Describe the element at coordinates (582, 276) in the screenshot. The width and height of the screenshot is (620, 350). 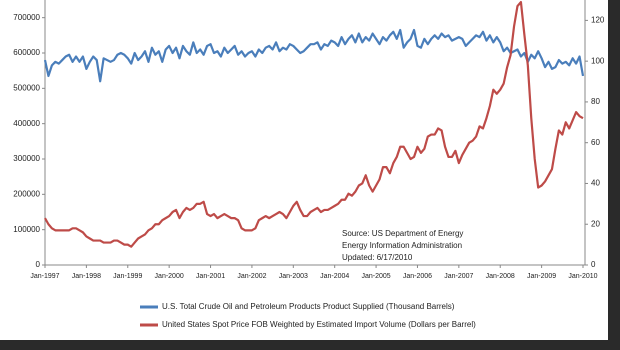
I see `x-tick-label: Jan-2010` at that location.